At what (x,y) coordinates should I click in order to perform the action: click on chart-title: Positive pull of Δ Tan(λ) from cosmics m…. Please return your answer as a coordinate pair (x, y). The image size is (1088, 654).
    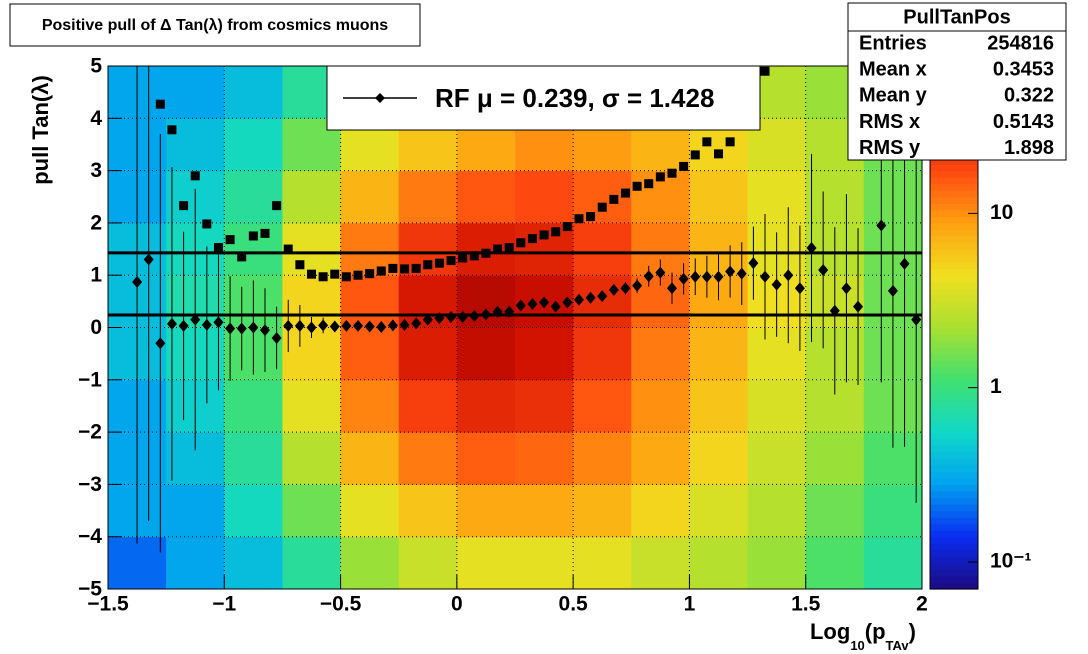
    Looking at the image, I should click on (215, 25).